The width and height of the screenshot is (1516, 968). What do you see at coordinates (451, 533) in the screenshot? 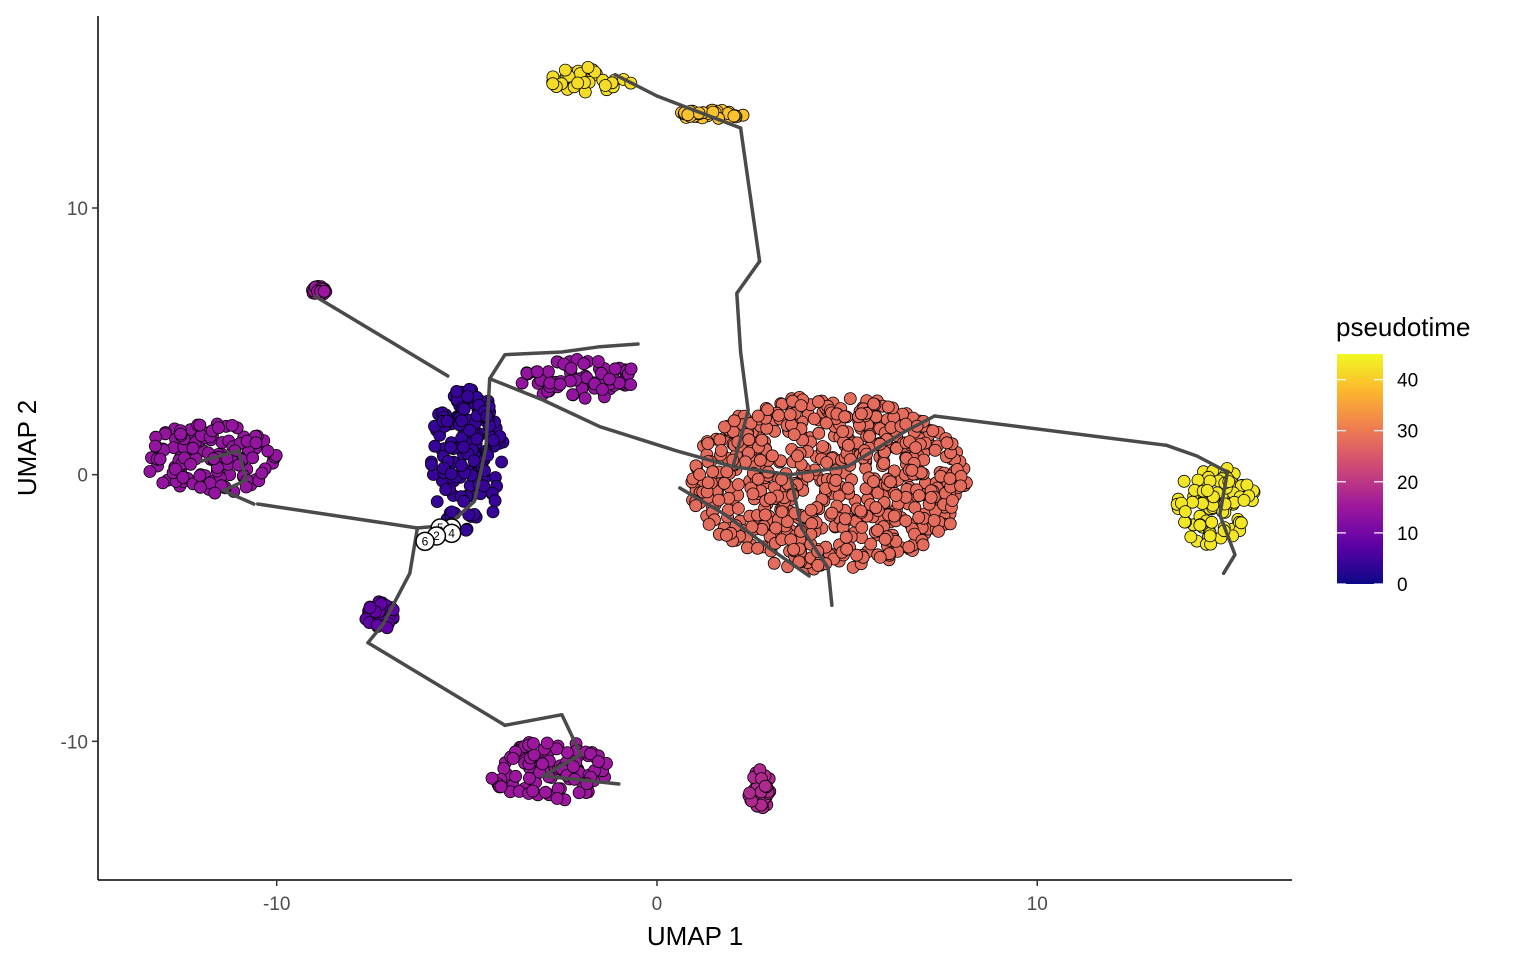
I see `trajectory-node-label: 4` at bounding box center [451, 533].